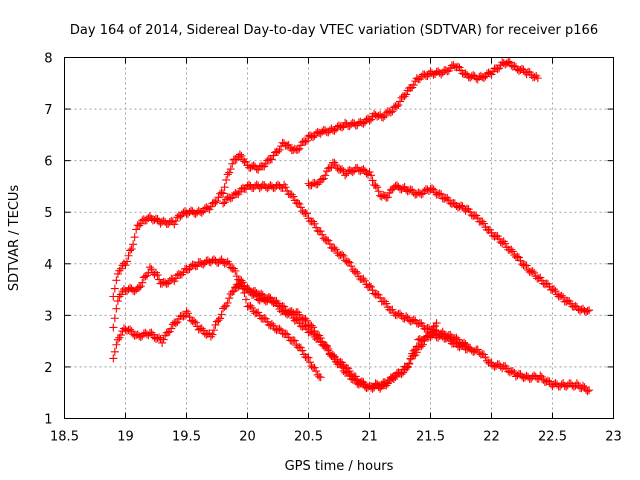  What do you see at coordinates (339, 466) in the screenshot?
I see `x-axis-label: GPS time / hours` at bounding box center [339, 466].